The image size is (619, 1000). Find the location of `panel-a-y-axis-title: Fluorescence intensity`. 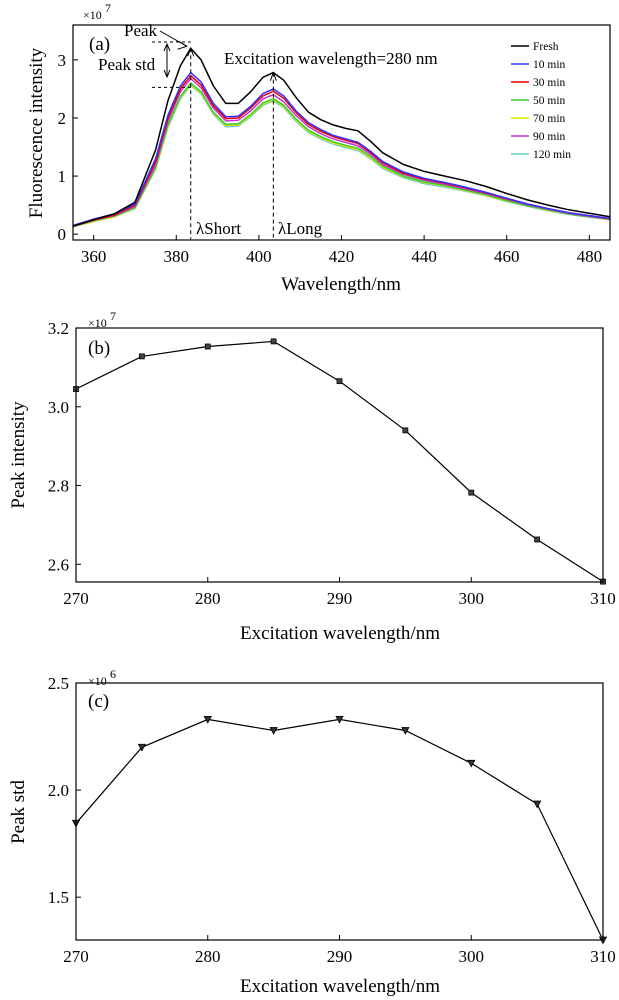

panel-a-y-axis-title: Fluorescence intensity is located at coordinates (36, 132).